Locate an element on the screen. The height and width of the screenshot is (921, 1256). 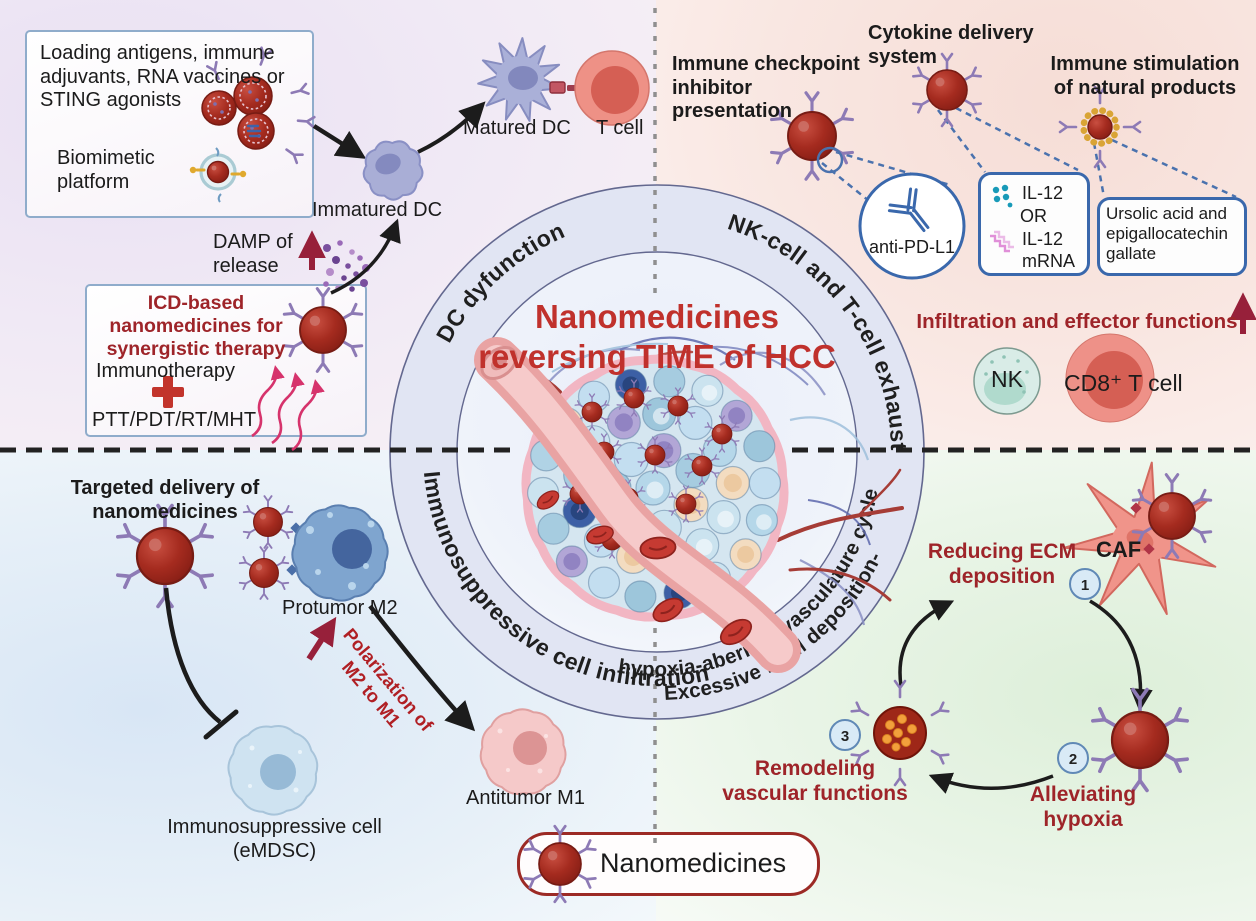
t-cell-nucleus is located at coordinates (615, 90).